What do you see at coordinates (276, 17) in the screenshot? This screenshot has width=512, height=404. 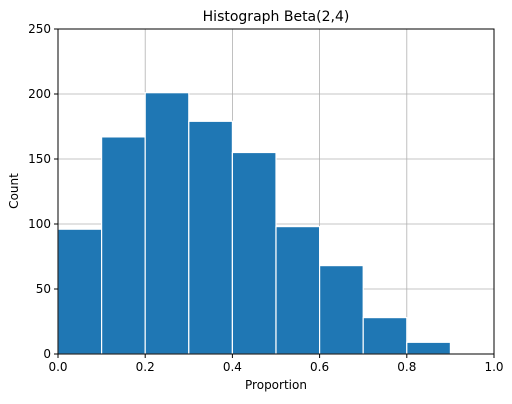 I see `chart-title: Histograph Beta(2,4)` at bounding box center [276, 17].